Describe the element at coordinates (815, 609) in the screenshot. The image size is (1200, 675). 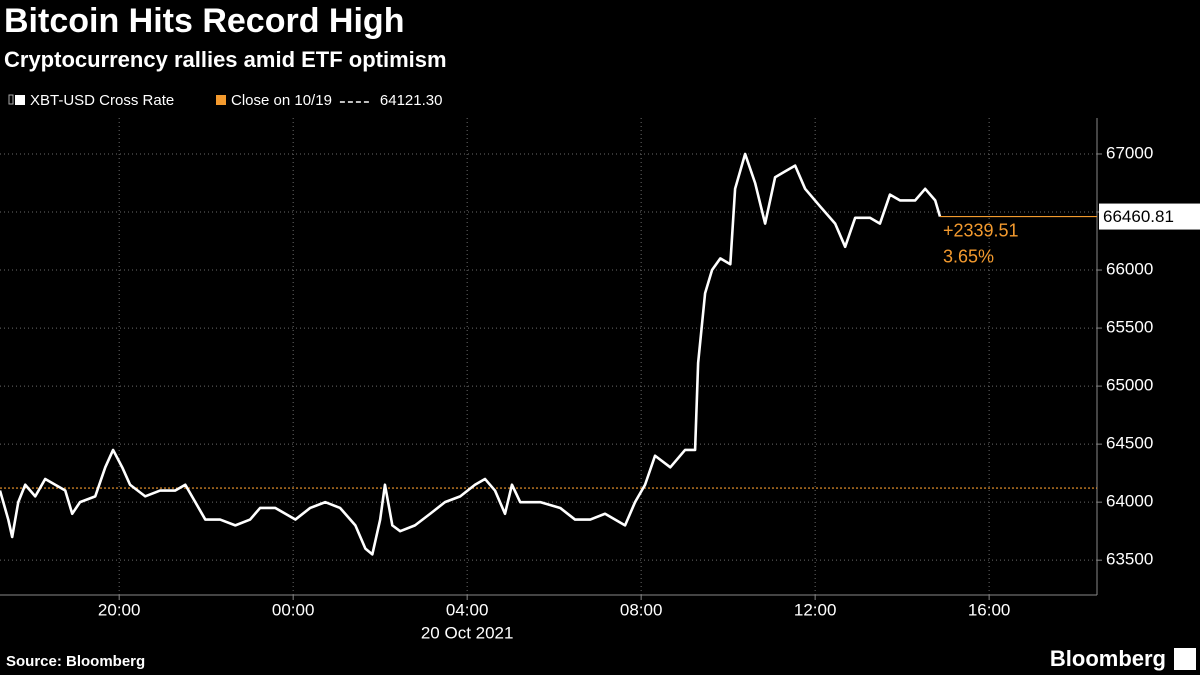
I see `x-tick-label: 12:00` at that location.